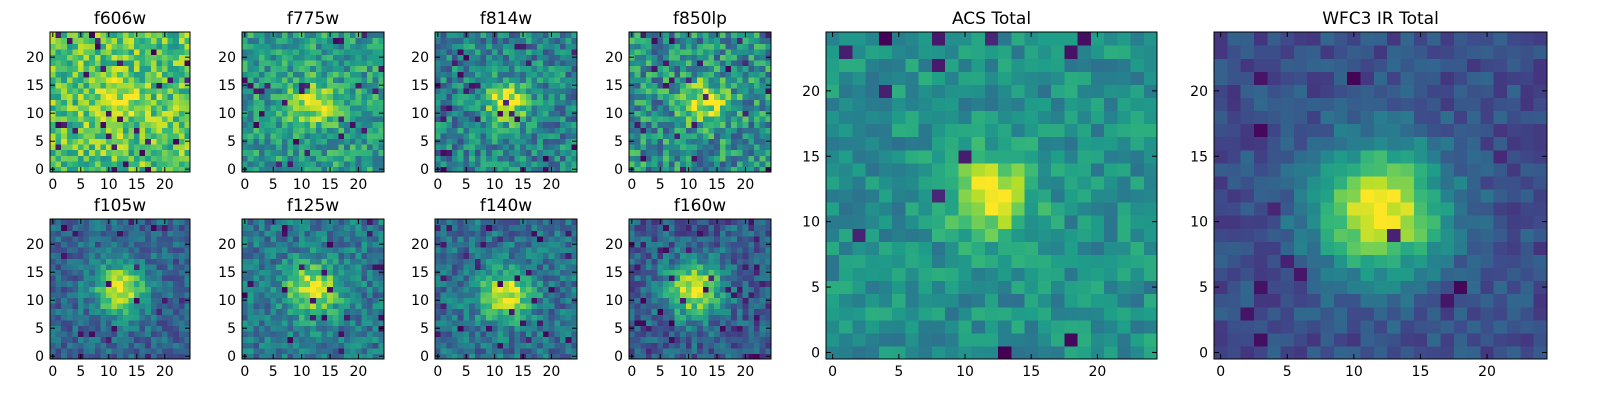 Image resolution: width=1600 pixels, height=400 pixels. What do you see at coordinates (424, 170) in the screenshot?
I see `y-tick-label: 0` at bounding box center [424, 170].